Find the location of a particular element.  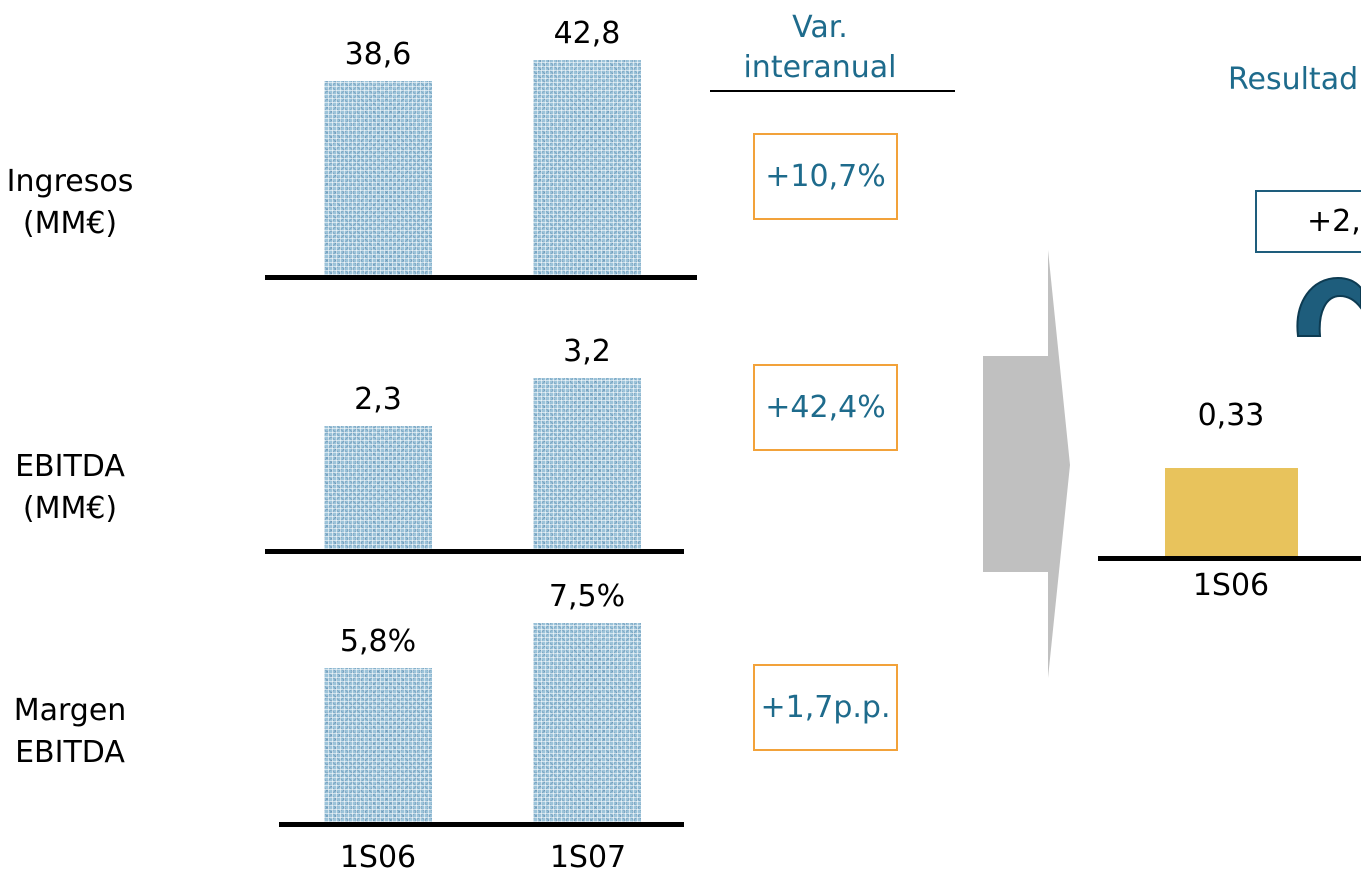

row-label-ingresos: Ingresos (MM€) is located at coordinates (75, 203).